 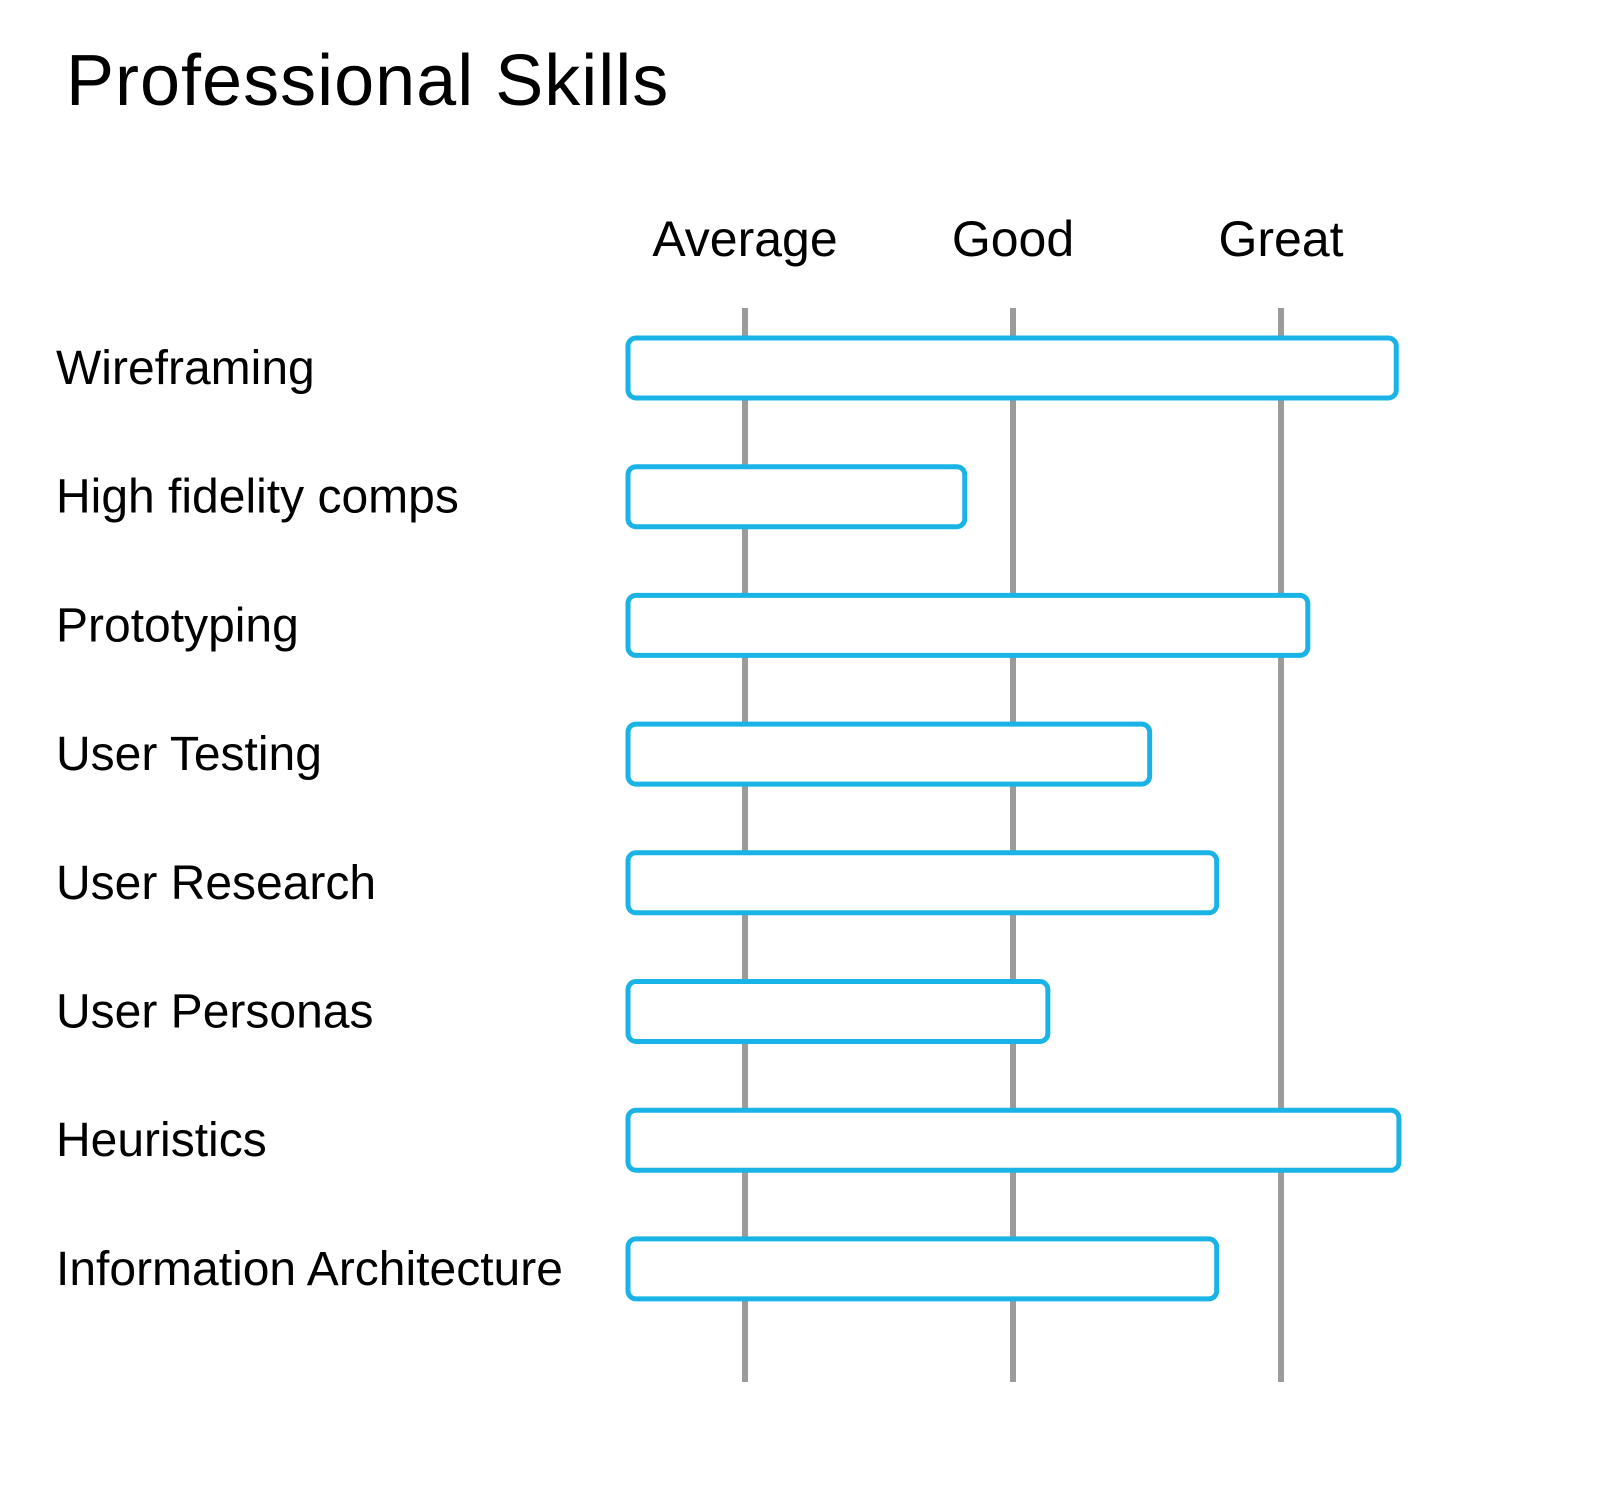 I want to click on bar-user-research, so click(x=922, y=883).